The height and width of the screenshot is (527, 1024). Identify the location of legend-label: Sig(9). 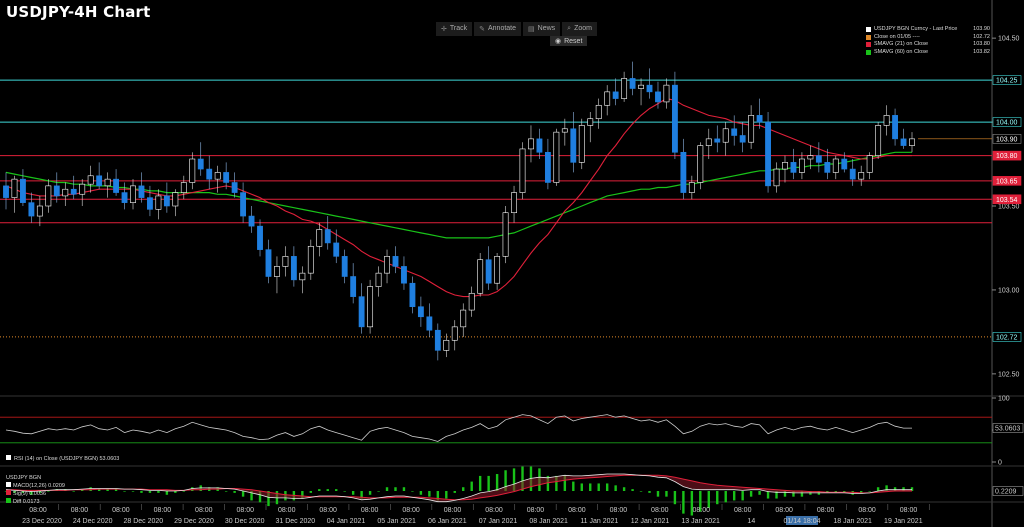
(20, 494).